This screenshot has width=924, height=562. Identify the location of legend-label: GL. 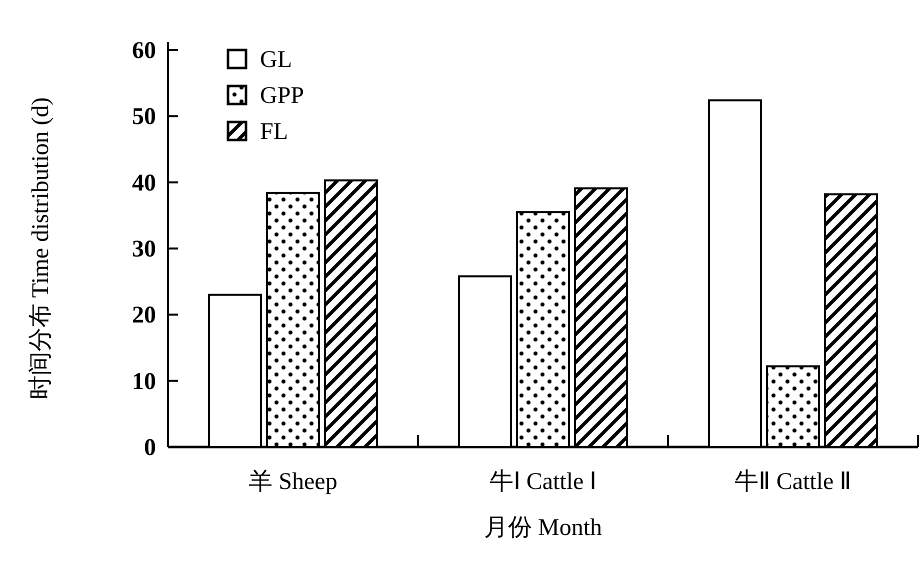
(276, 60).